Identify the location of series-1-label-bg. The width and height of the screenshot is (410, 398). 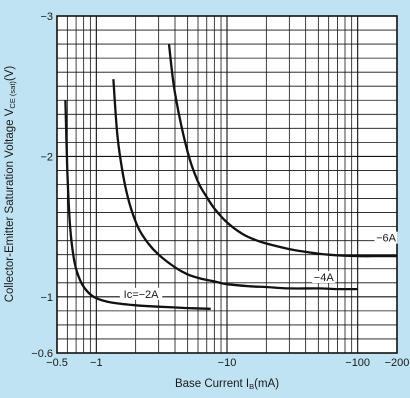
(141, 293).